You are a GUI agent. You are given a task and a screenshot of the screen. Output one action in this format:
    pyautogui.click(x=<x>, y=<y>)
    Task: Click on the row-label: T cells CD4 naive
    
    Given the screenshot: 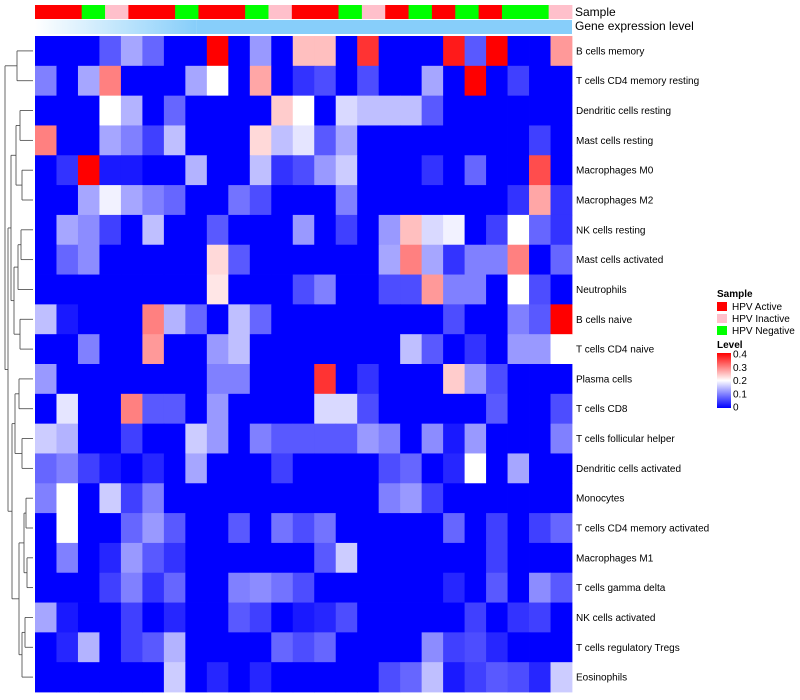 What is the action you would take?
    pyautogui.click(x=615, y=350)
    